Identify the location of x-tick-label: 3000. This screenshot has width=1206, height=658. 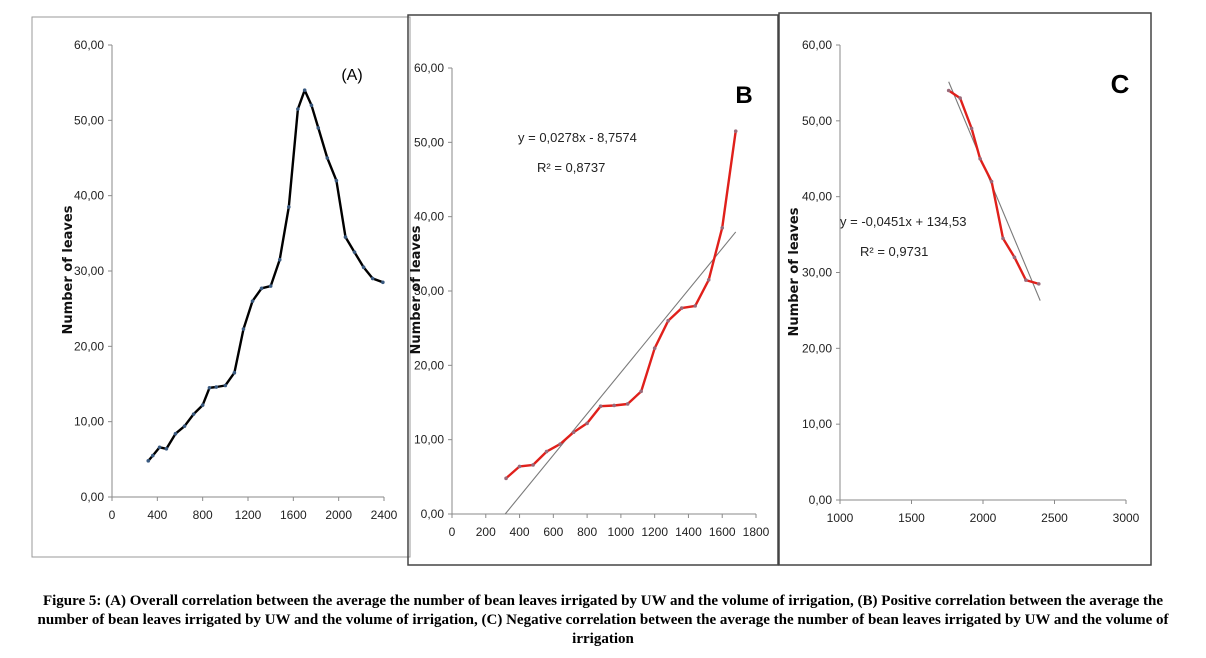
(1126, 518).